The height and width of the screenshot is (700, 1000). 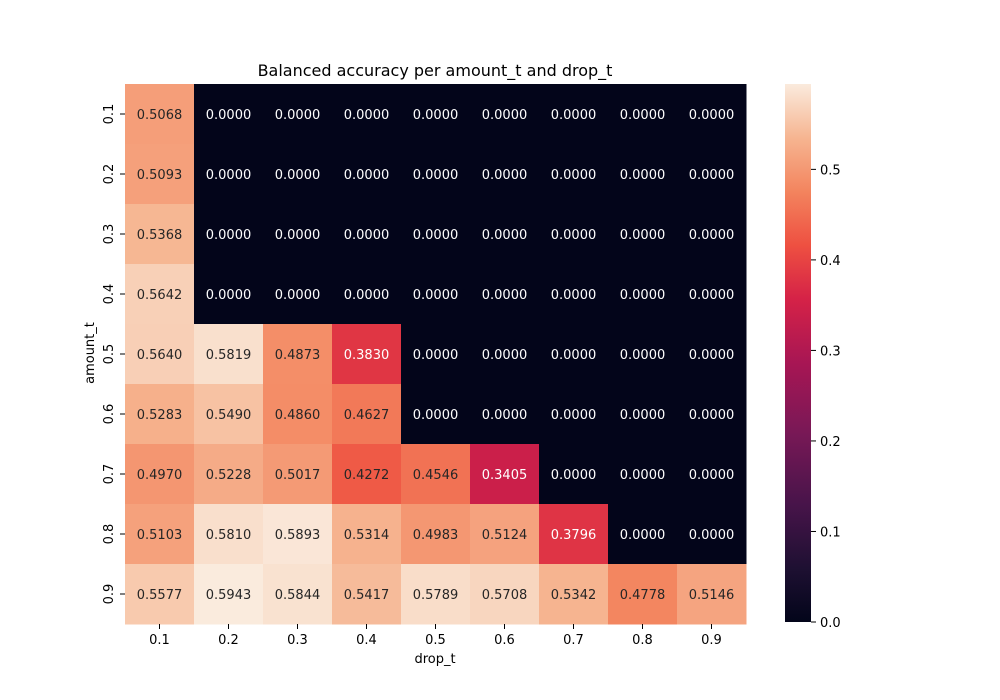 I want to click on colorbar-tick-label: 0.4, so click(x=830, y=261).